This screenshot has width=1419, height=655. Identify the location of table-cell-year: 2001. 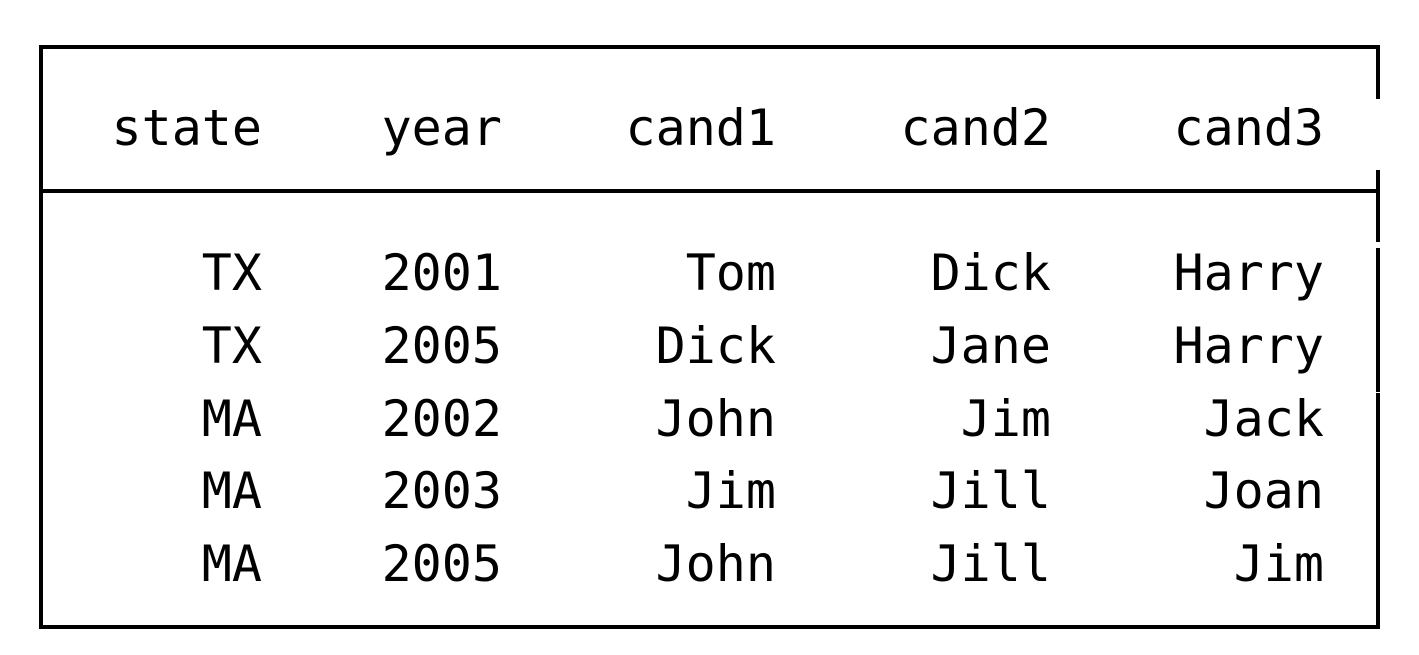
(441, 273).